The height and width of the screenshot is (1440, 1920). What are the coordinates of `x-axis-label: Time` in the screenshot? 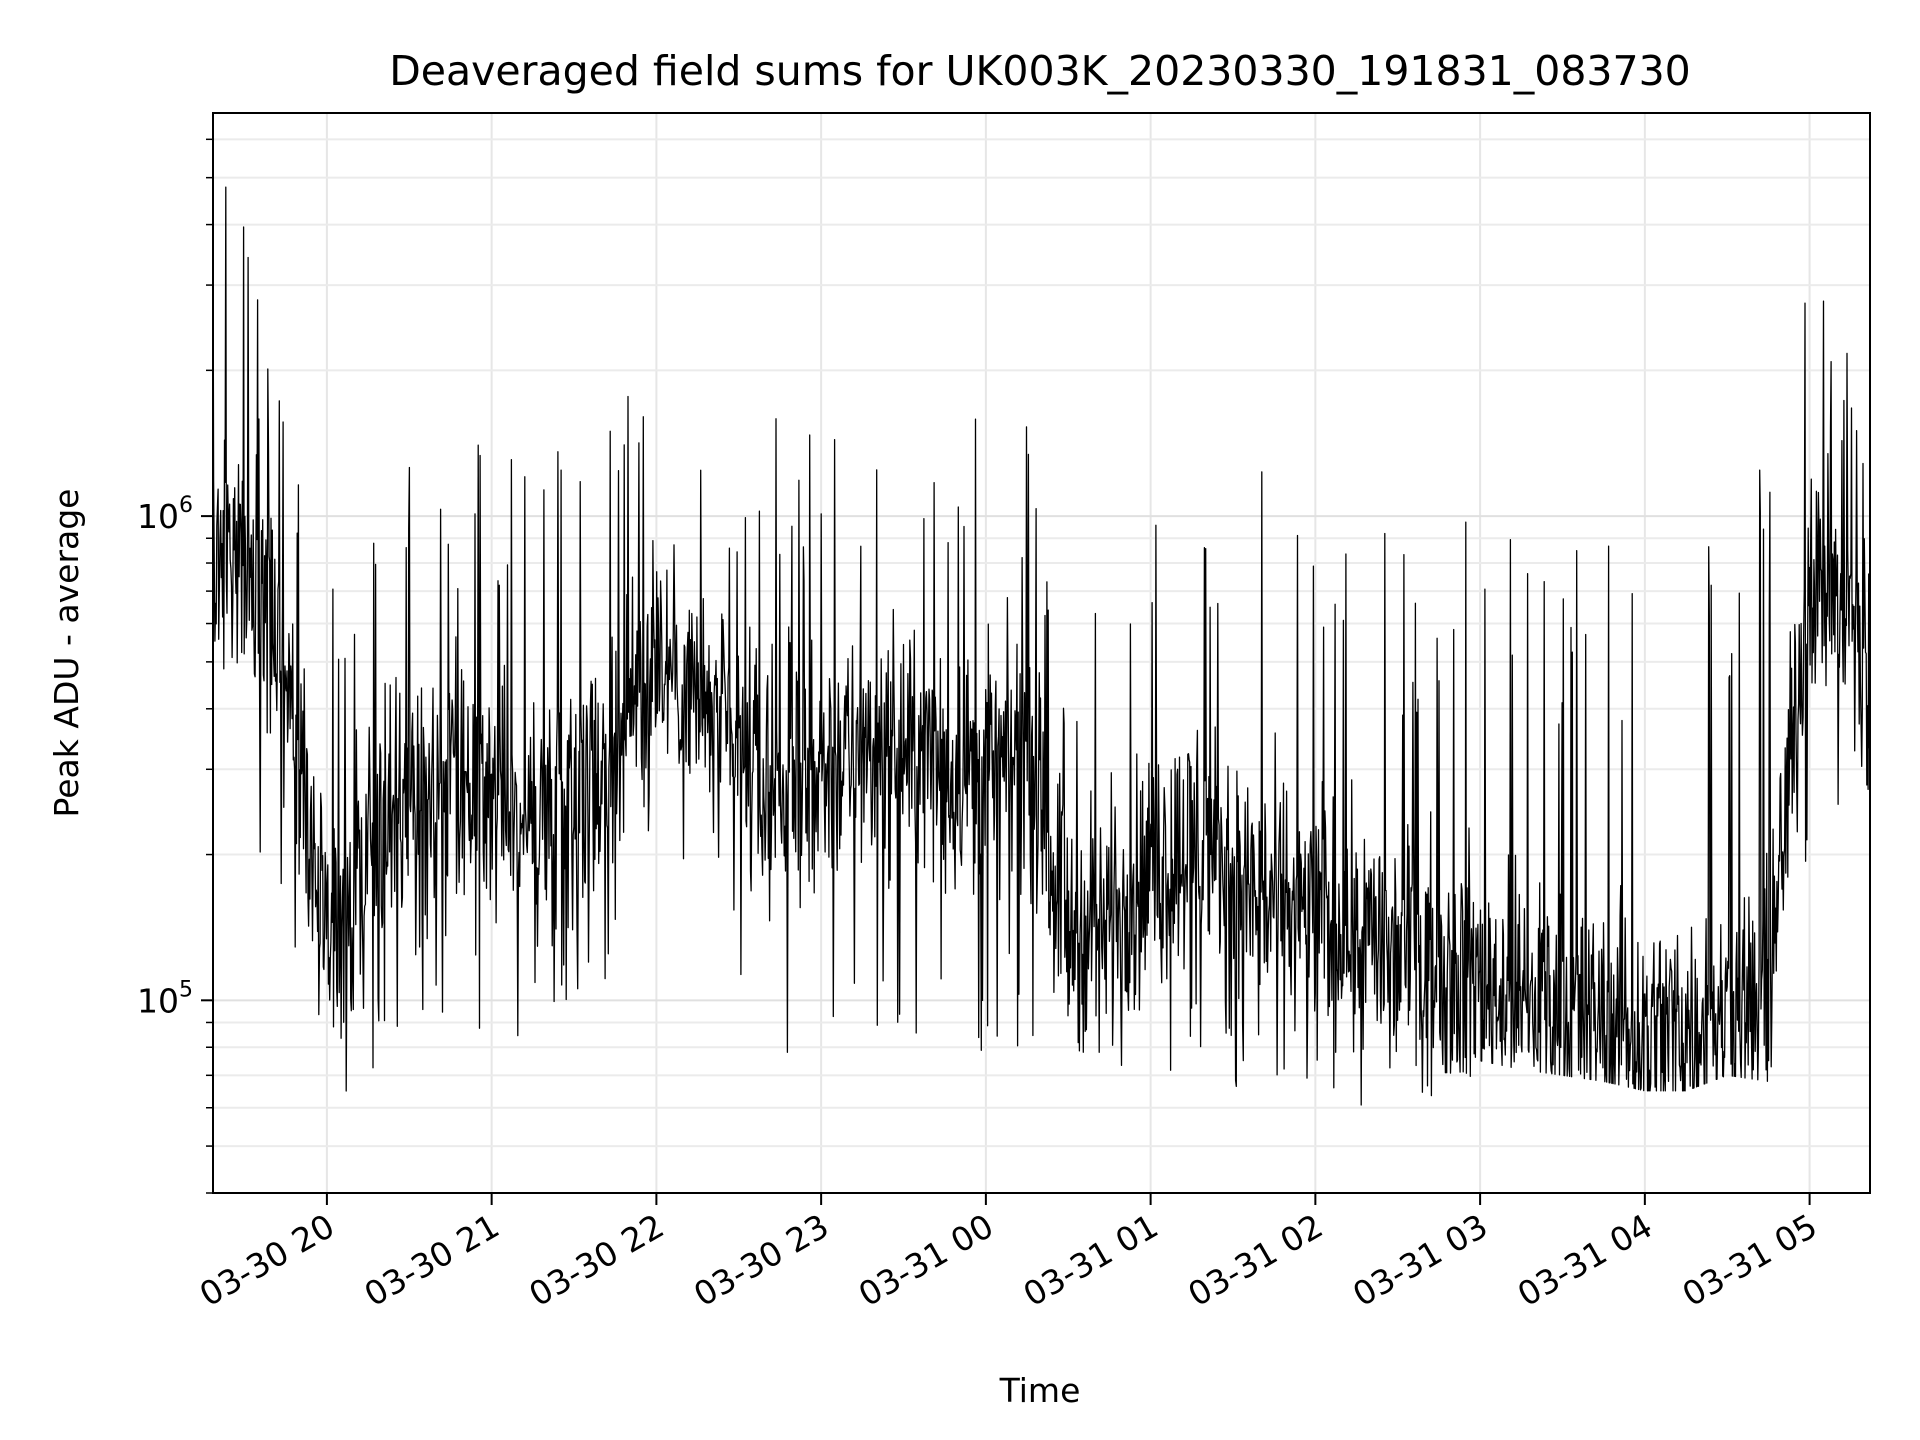 It's located at (1040, 1390).